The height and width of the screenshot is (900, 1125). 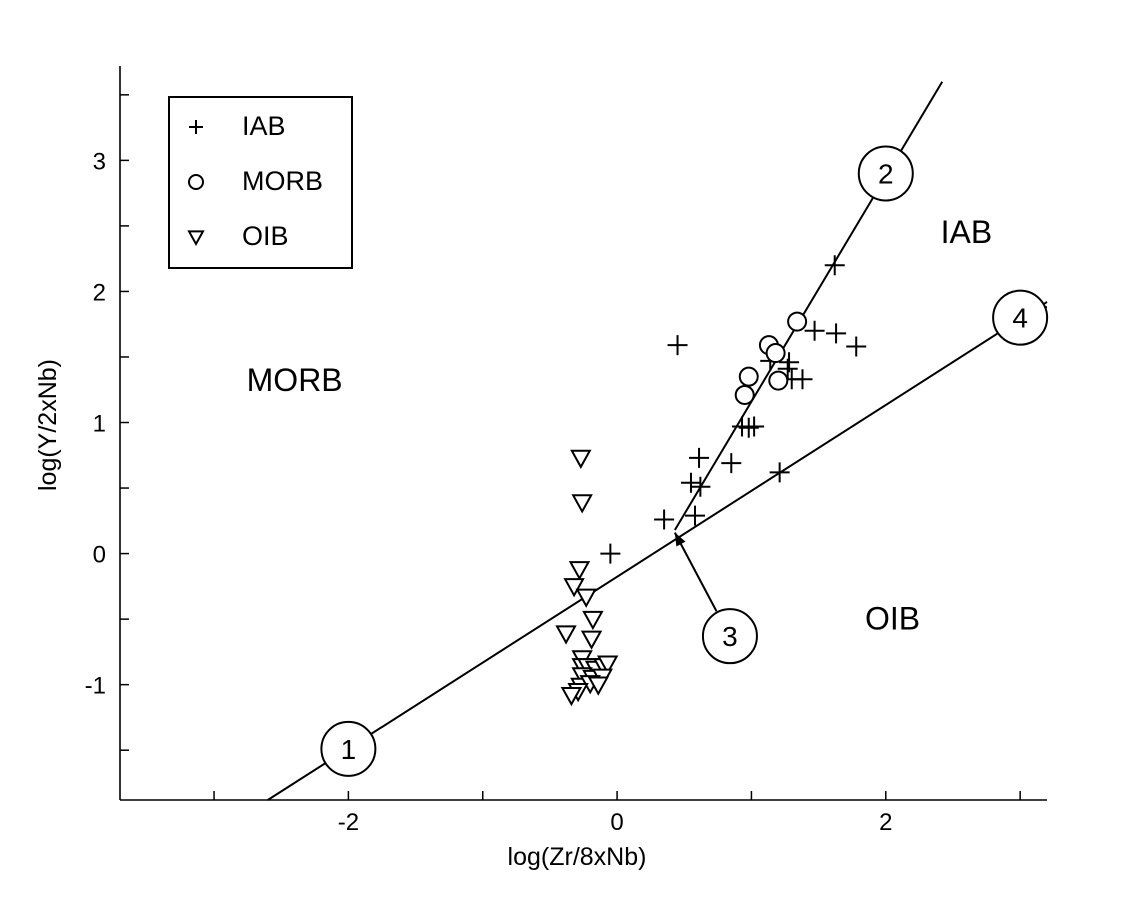 What do you see at coordinates (95, 686) in the screenshot?
I see `y-tick-label: -1` at bounding box center [95, 686].